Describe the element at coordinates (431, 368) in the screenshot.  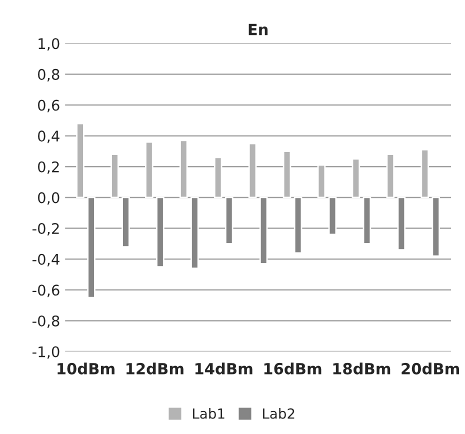
I see `x-tick-label: 20dBm` at that location.